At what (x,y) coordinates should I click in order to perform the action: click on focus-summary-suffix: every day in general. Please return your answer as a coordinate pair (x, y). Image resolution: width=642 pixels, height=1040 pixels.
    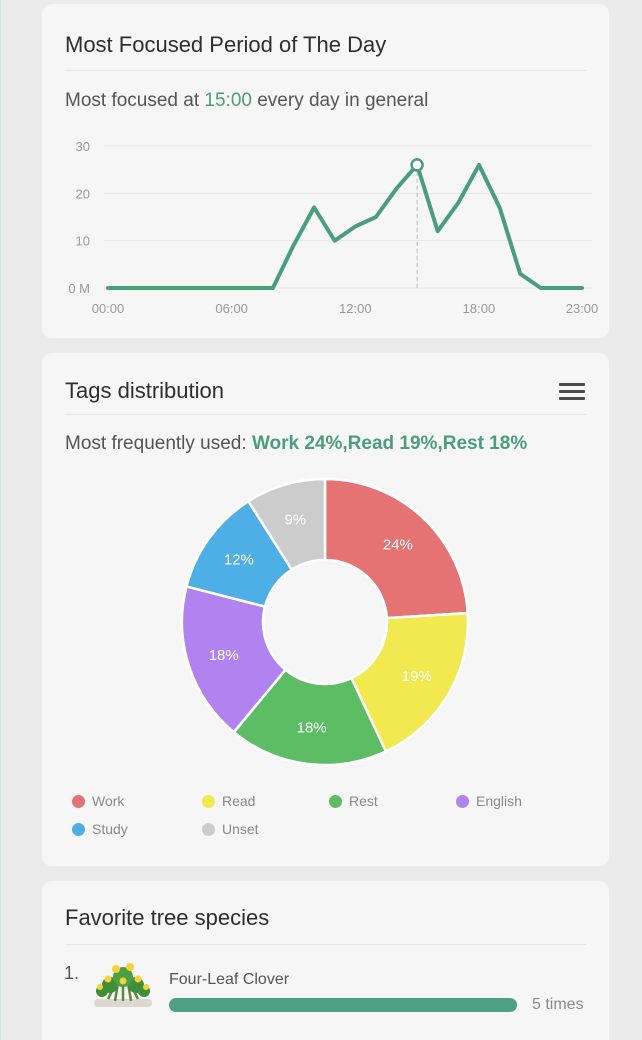
    Looking at the image, I should click on (340, 100).